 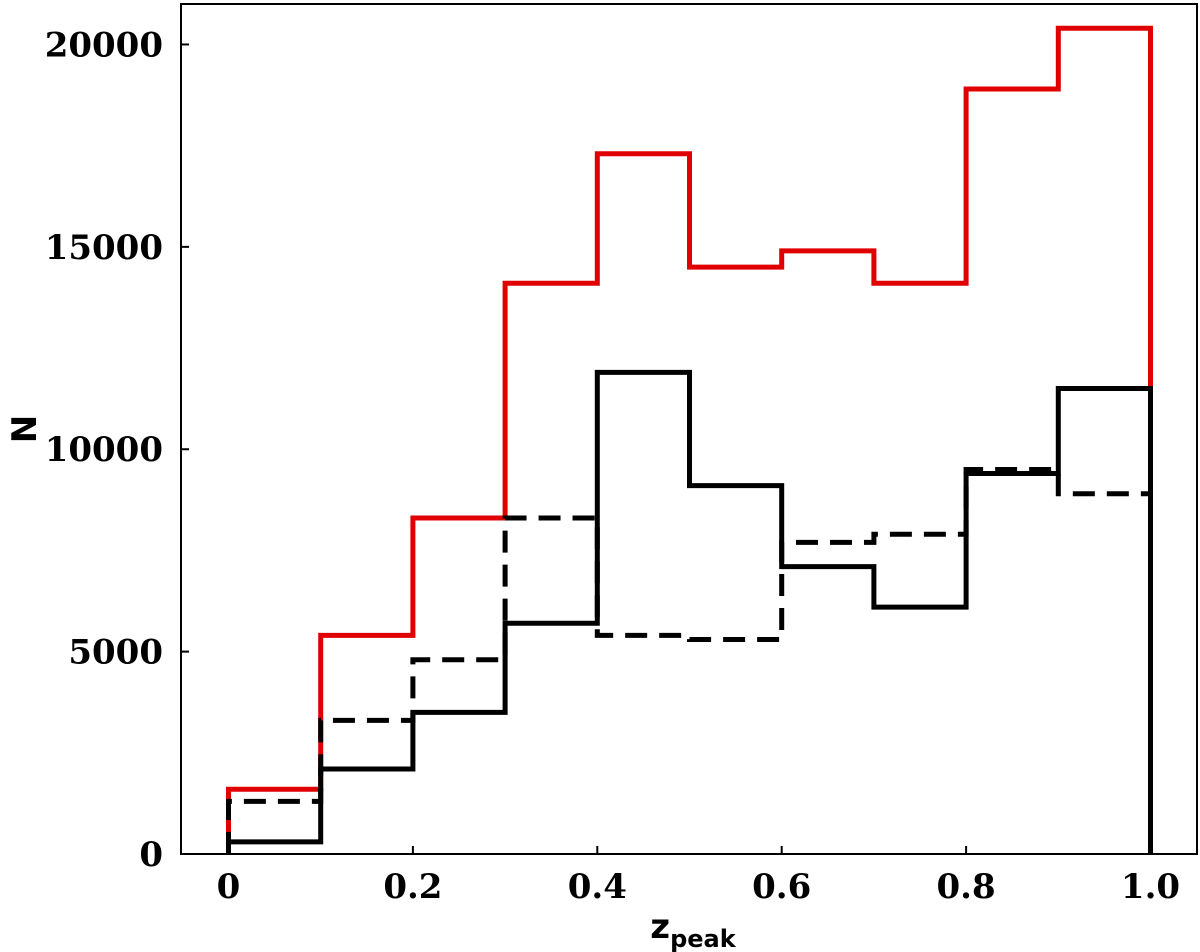 What do you see at coordinates (25, 429) in the screenshot?
I see `y-axis-label: N` at bounding box center [25, 429].